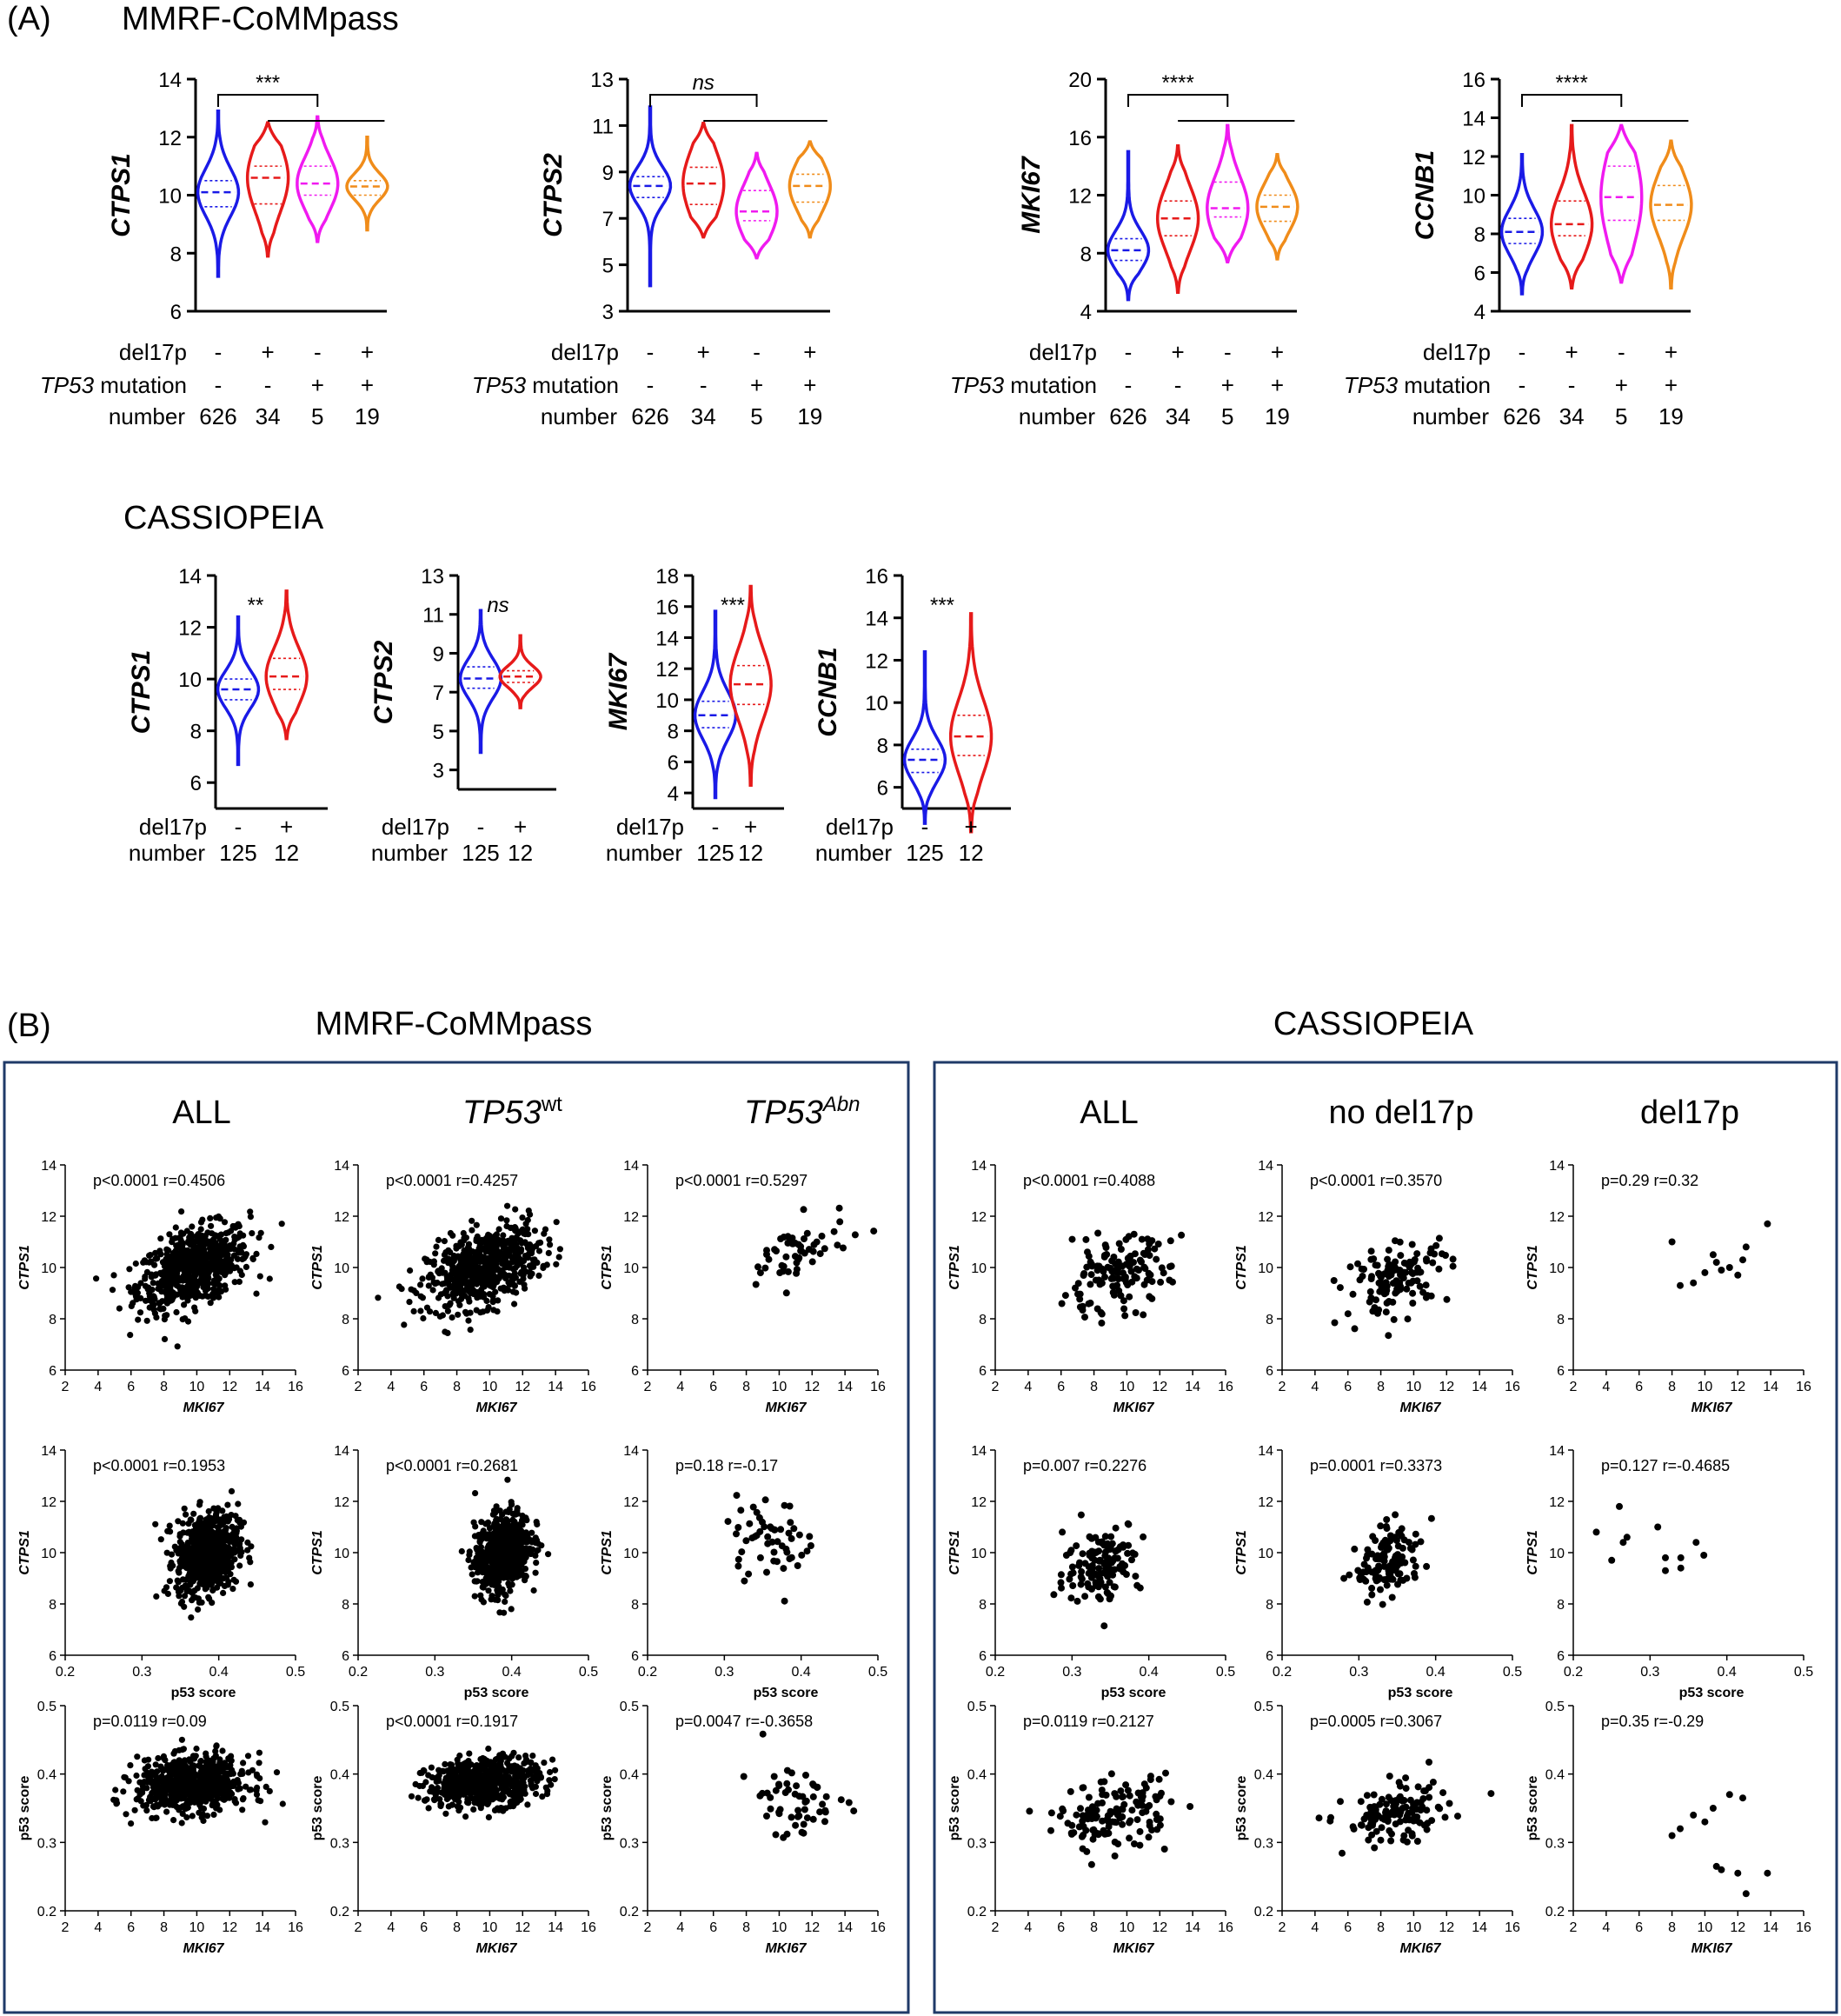  Describe the element at coordinates (317, 1553) in the screenshot. I see `y-axis-label: CTPS1` at that location.